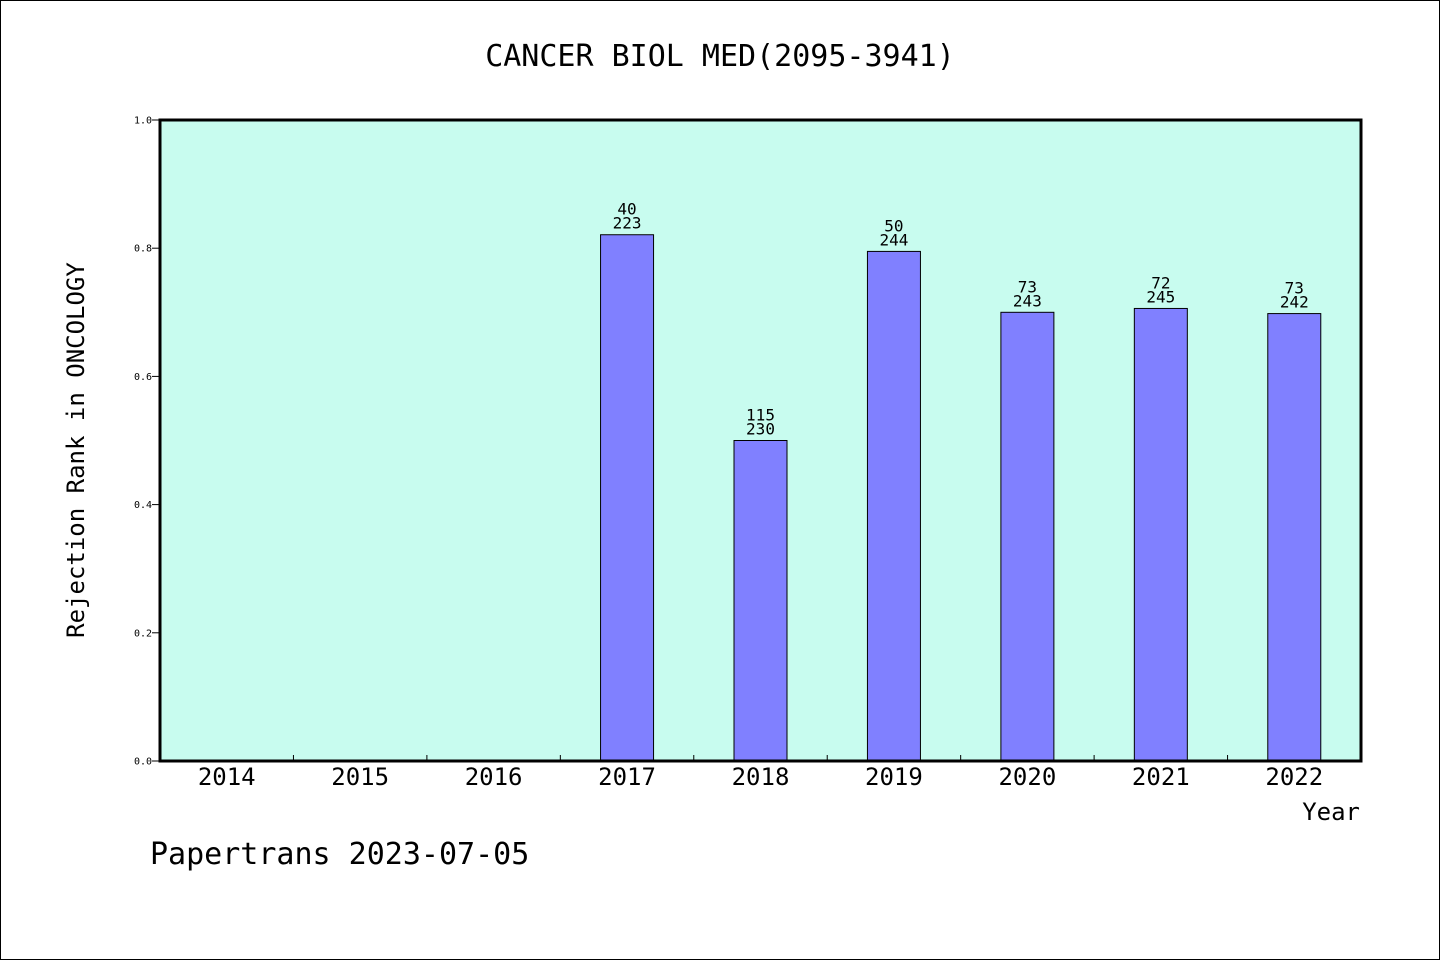  What do you see at coordinates (1331, 812) in the screenshot?
I see `x-axis-label: Year` at bounding box center [1331, 812].